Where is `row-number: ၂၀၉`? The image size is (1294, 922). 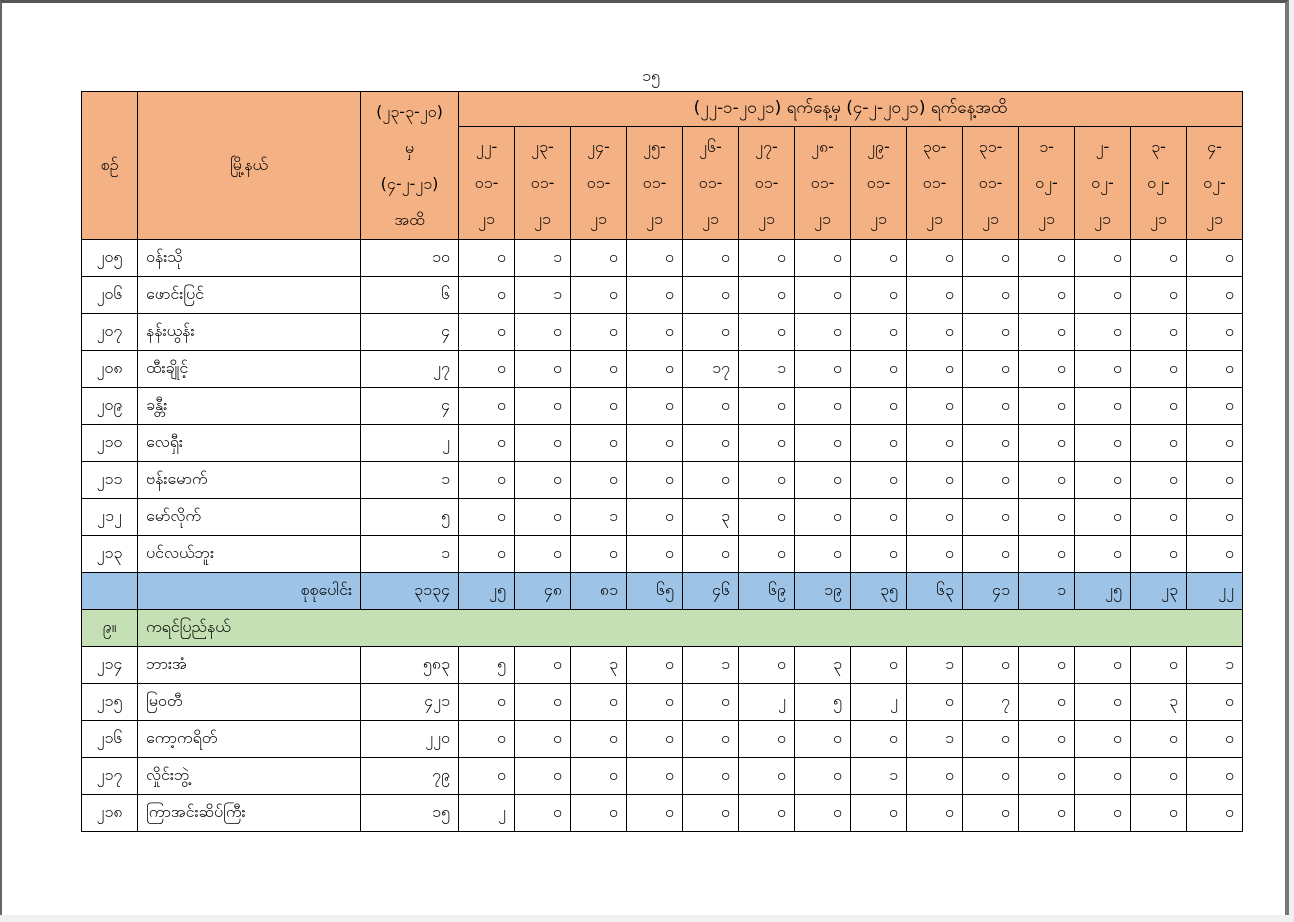 row-number: ၂၀၉ is located at coordinates (109, 406).